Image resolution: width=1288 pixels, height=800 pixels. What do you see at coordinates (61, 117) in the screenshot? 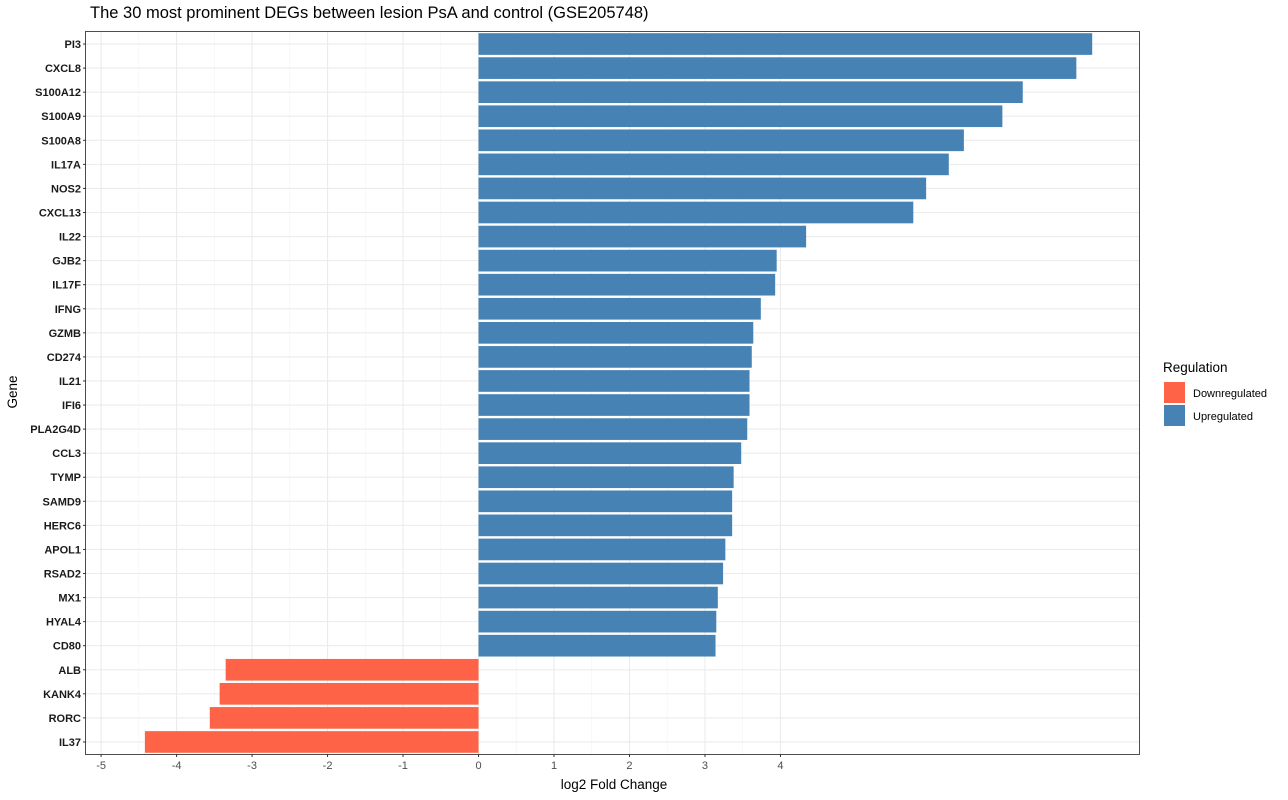
I see `y-tick-label: S100A9` at bounding box center [61, 117].